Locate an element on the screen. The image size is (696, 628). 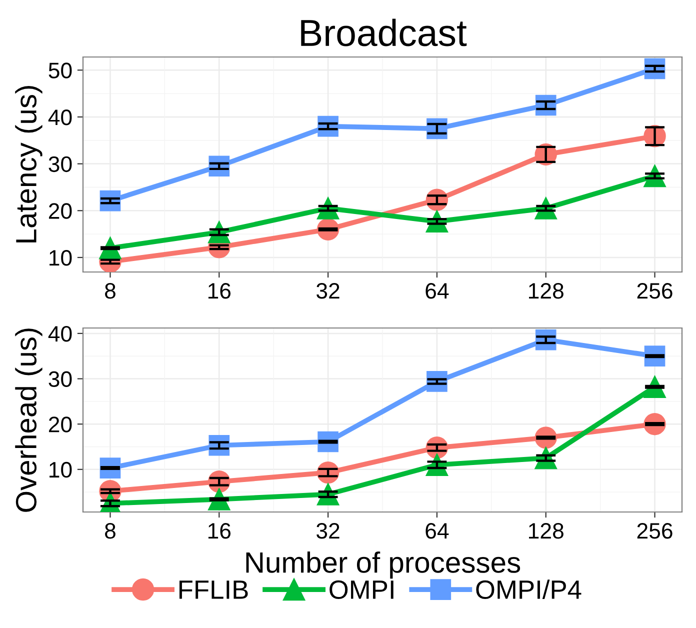
y-axis-title: Overhead (us) is located at coordinates (28, 420).